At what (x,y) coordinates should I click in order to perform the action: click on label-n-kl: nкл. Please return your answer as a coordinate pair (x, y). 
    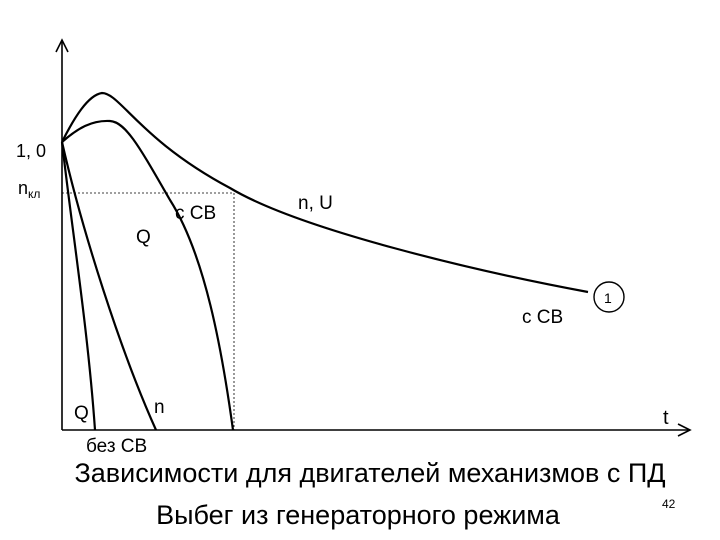
    Looking at the image, I should click on (29, 189).